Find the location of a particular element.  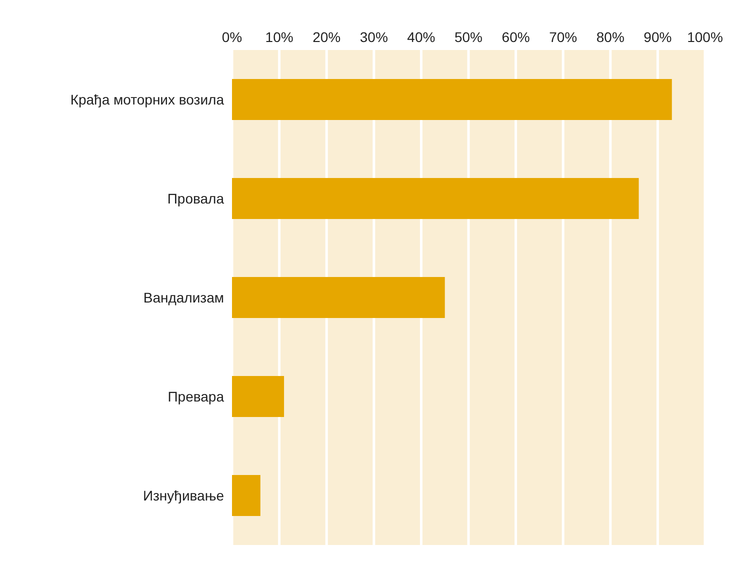

x-tick-label: 10% is located at coordinates (279, 37).